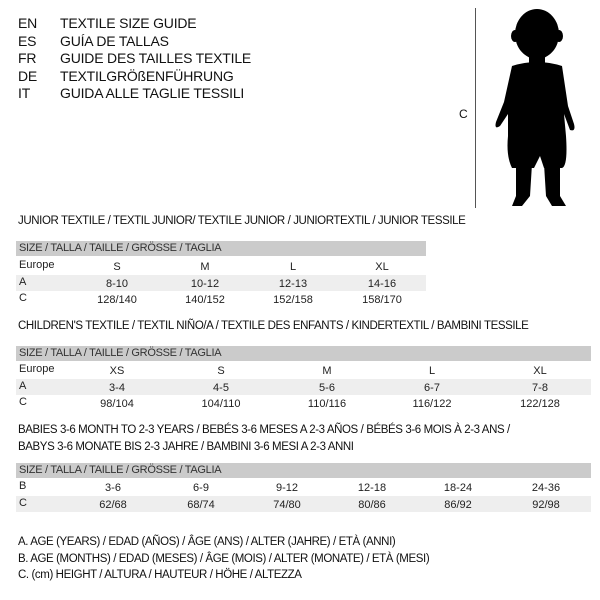  I want to click on language-code: EN, so click(28, 23).